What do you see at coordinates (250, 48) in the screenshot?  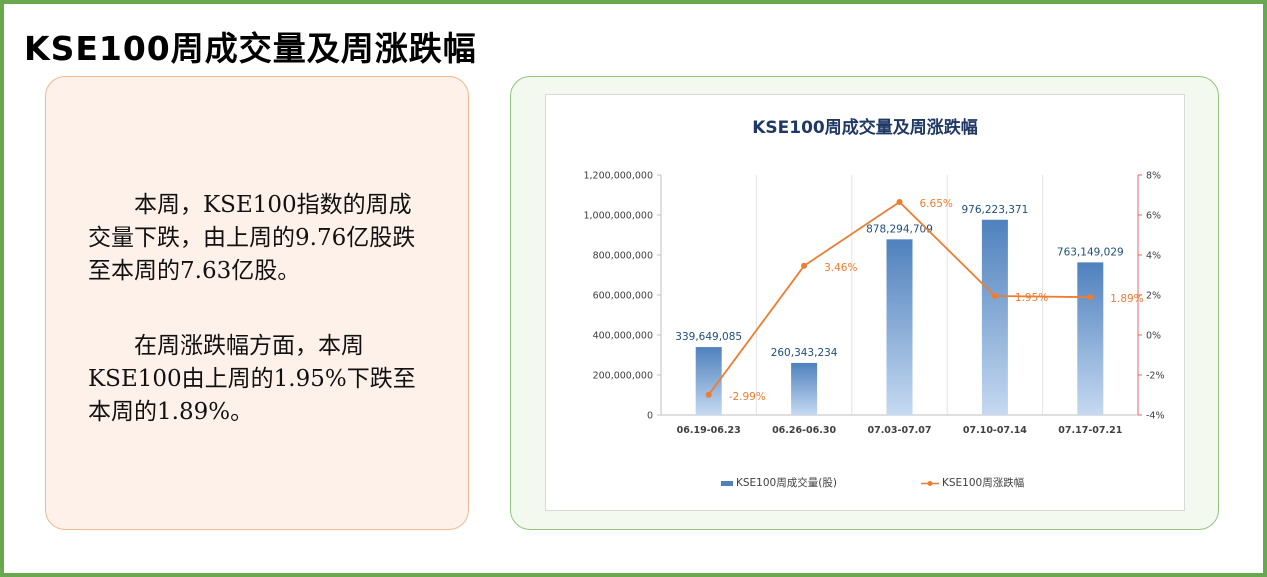 I see `page-title: KSE100周成交量及周涨跌幅` at bounding box center [250, 48].